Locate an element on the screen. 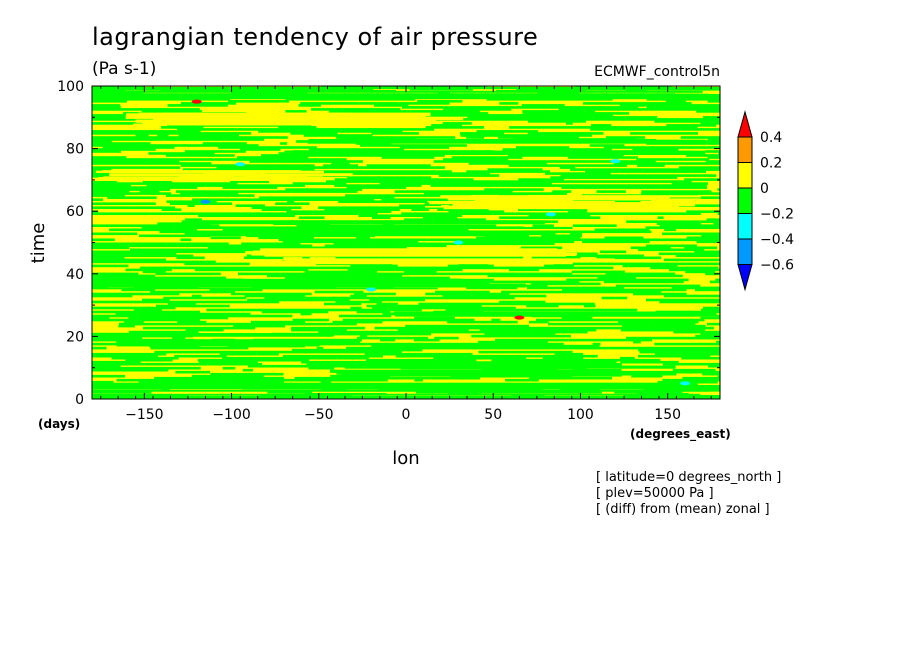 This screenshot has height=654, width=904. extreme-spot is located at coordinates (550, 214).